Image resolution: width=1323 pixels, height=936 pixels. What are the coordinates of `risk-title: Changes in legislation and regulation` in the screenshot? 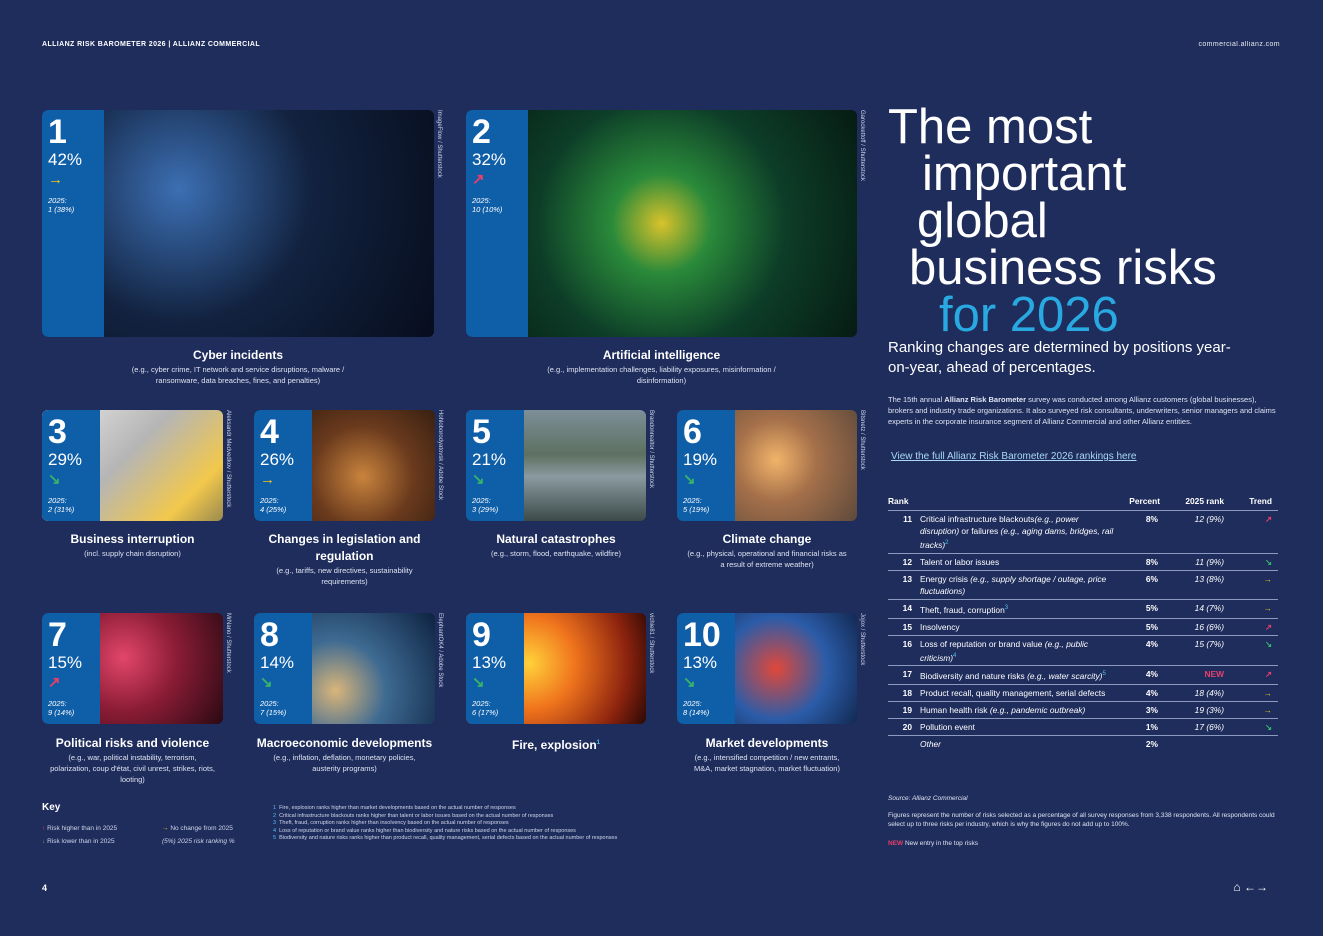 It's located at (344, 547).